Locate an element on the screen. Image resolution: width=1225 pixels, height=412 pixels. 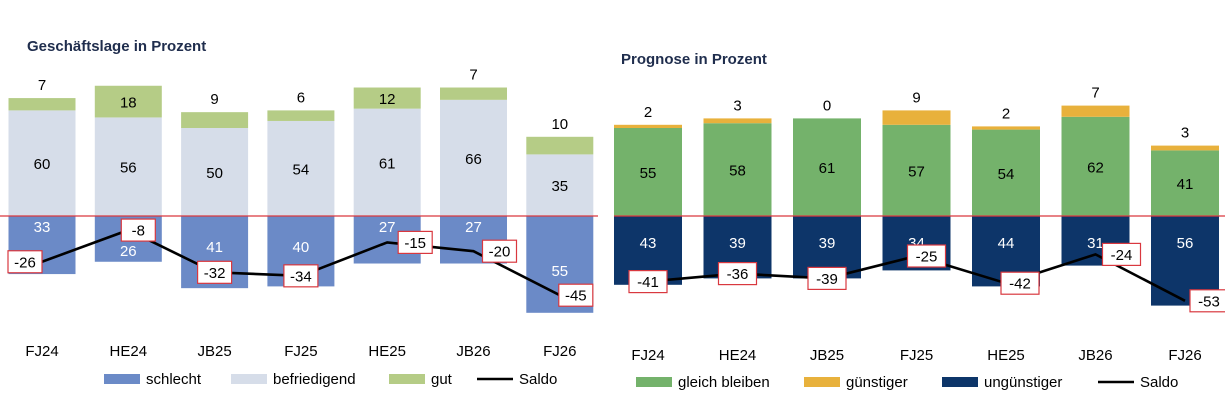
saldo-label-he25: -42 is located at coordinates (1020, 284).